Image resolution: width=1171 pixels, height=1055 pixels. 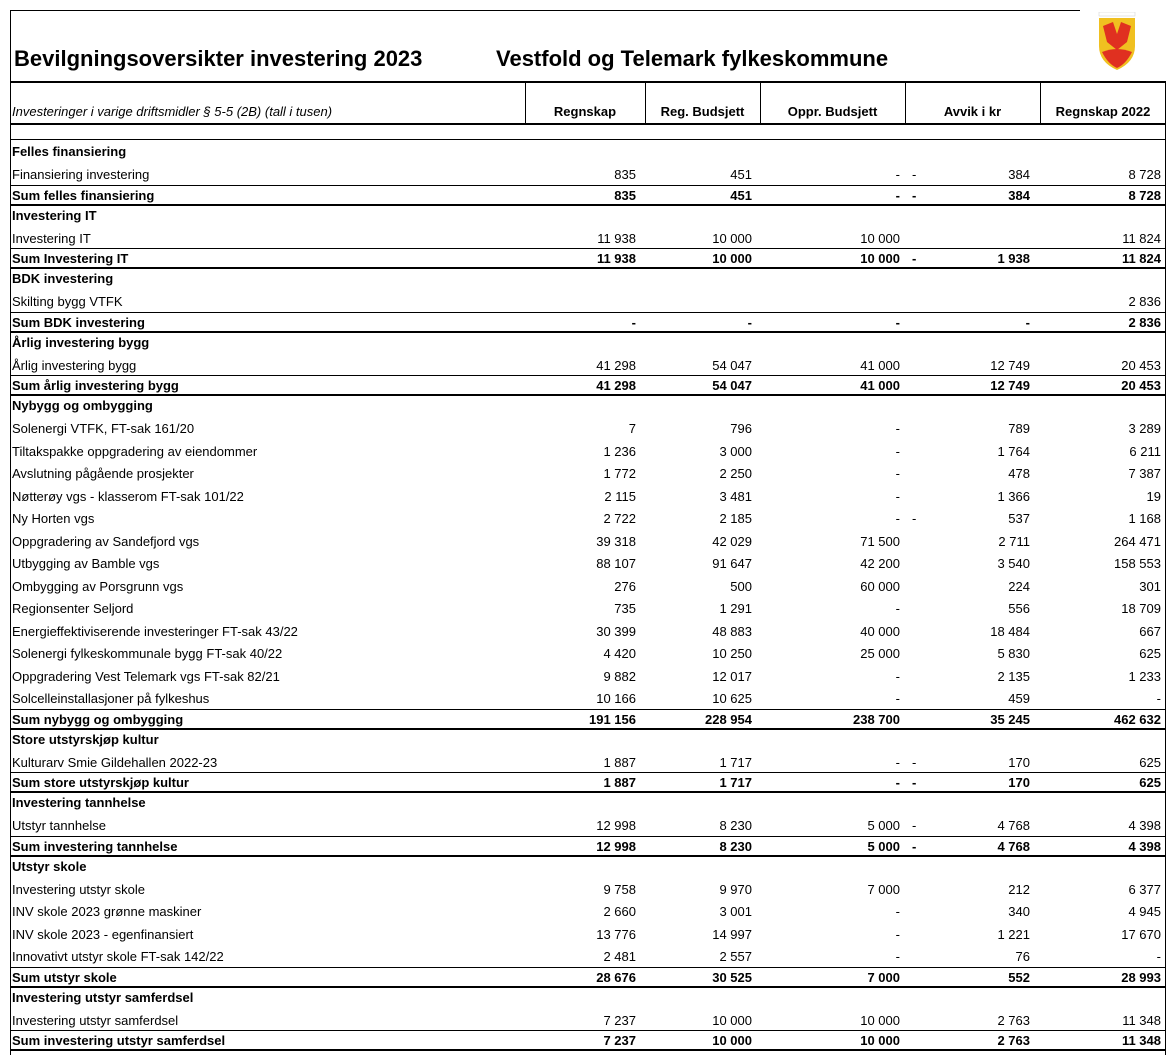 What do you see at coordinates (1013, 934) in the screenshot?
I see `value-cell: 1 221` at bounding box center [1013, 934].